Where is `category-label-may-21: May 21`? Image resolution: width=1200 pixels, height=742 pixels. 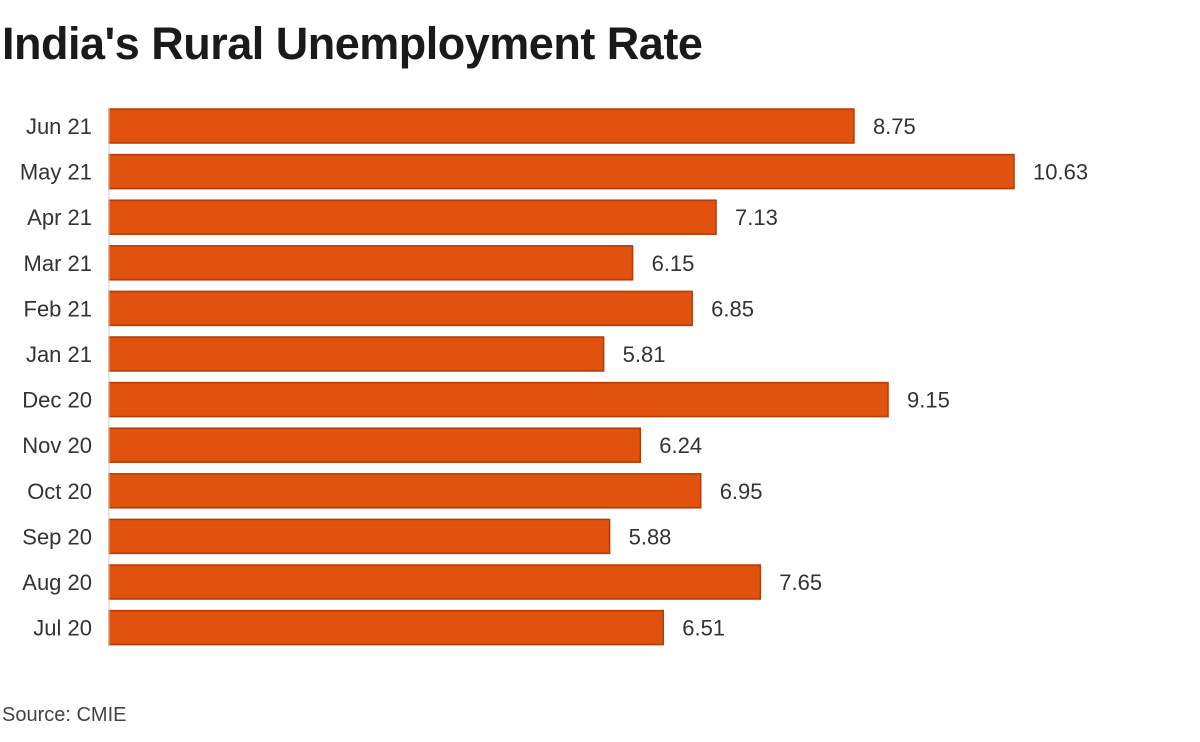 category-label-may-21: May 21 is located at coordinates (56, 172).